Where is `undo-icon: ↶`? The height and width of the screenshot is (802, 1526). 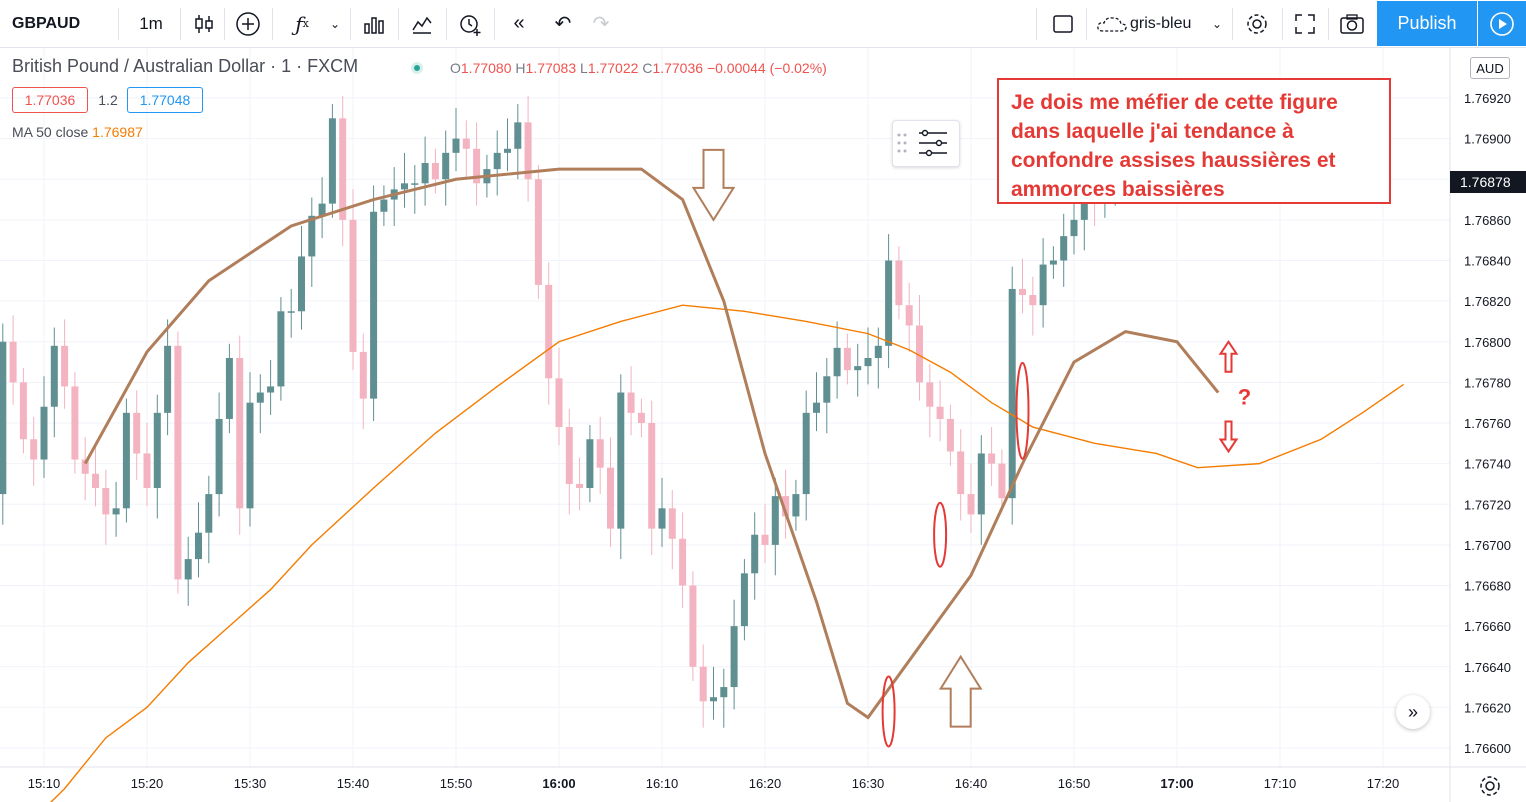 undo-icon: ↶ is located at coordinates (563, 24).